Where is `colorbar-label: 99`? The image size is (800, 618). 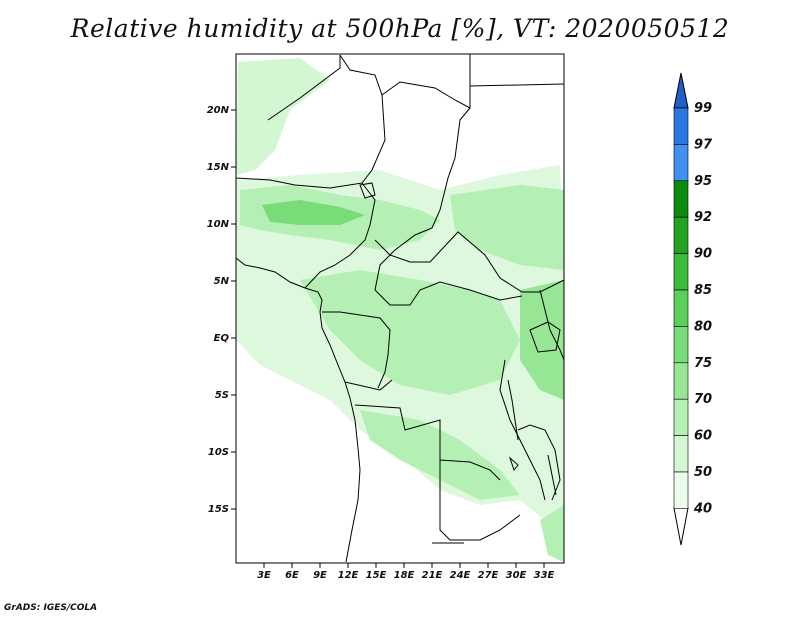
colorbar-label: 99 is located at coordinates (703, 108).